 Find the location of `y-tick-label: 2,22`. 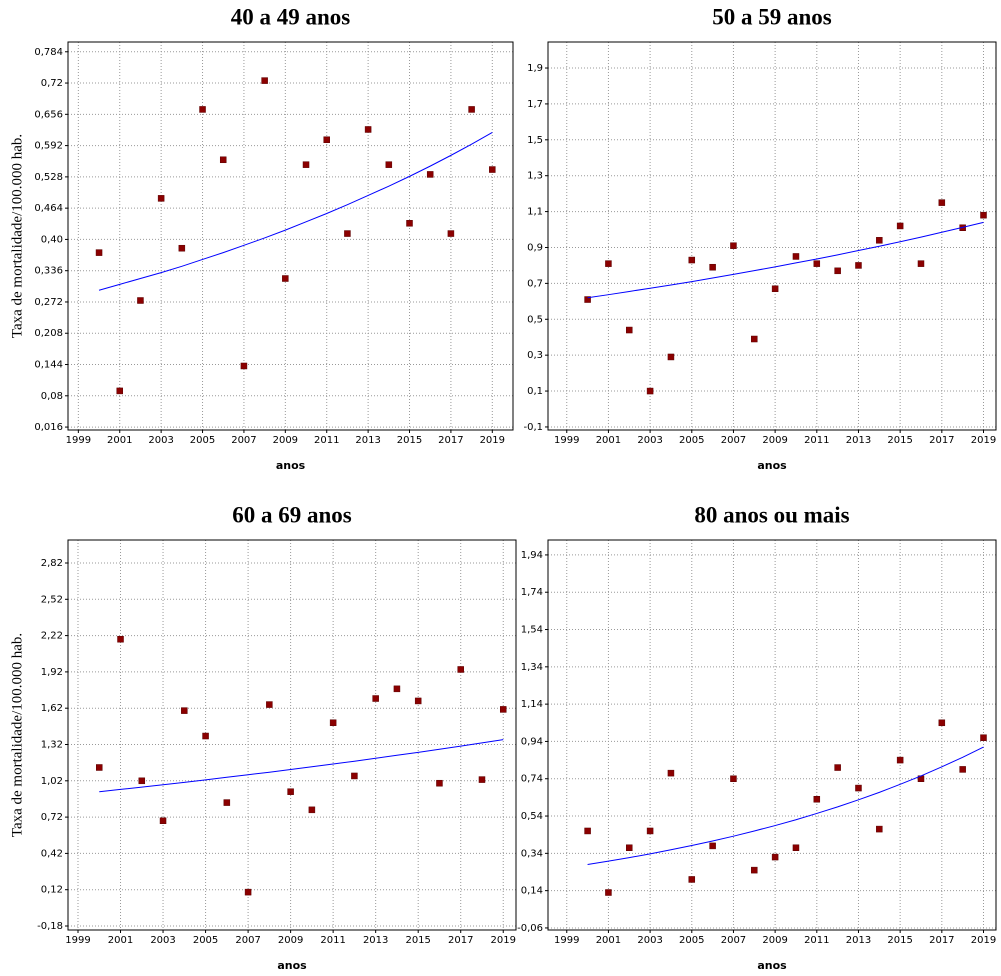

y-tick-label: 2,22 is located at coordinates (52, 636).